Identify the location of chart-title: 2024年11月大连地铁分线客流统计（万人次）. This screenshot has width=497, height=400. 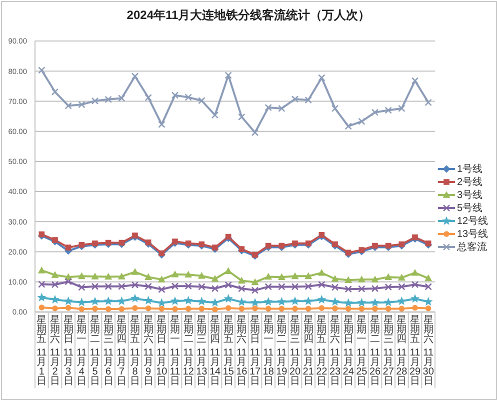
(249, 15).